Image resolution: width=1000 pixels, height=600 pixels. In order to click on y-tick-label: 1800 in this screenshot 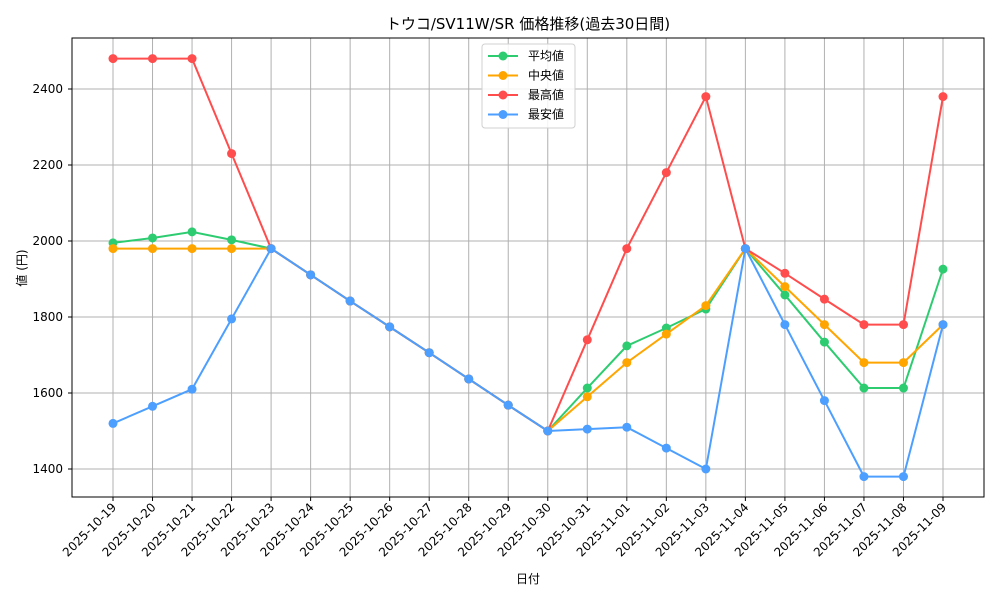, I will do `click(47, 317)`.